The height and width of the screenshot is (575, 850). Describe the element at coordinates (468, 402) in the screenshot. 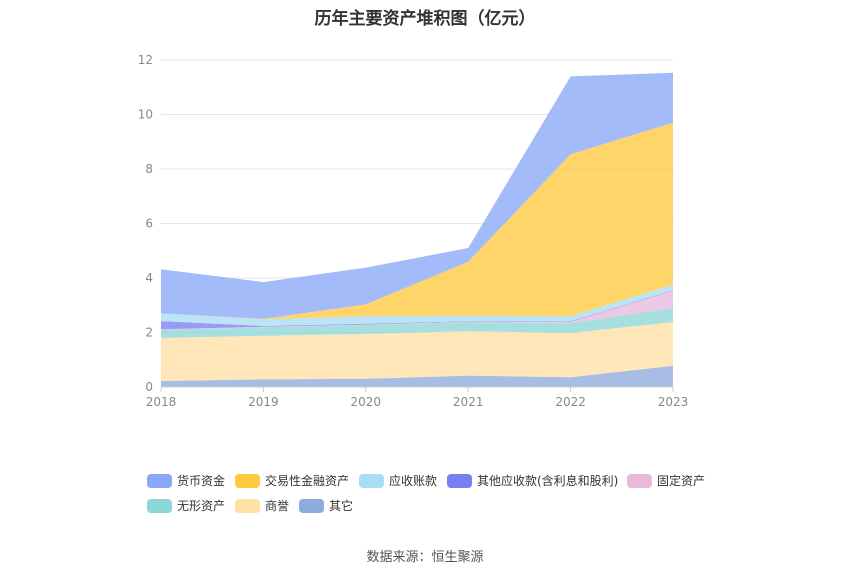

I see `x-tick-label: 2021` at that location.